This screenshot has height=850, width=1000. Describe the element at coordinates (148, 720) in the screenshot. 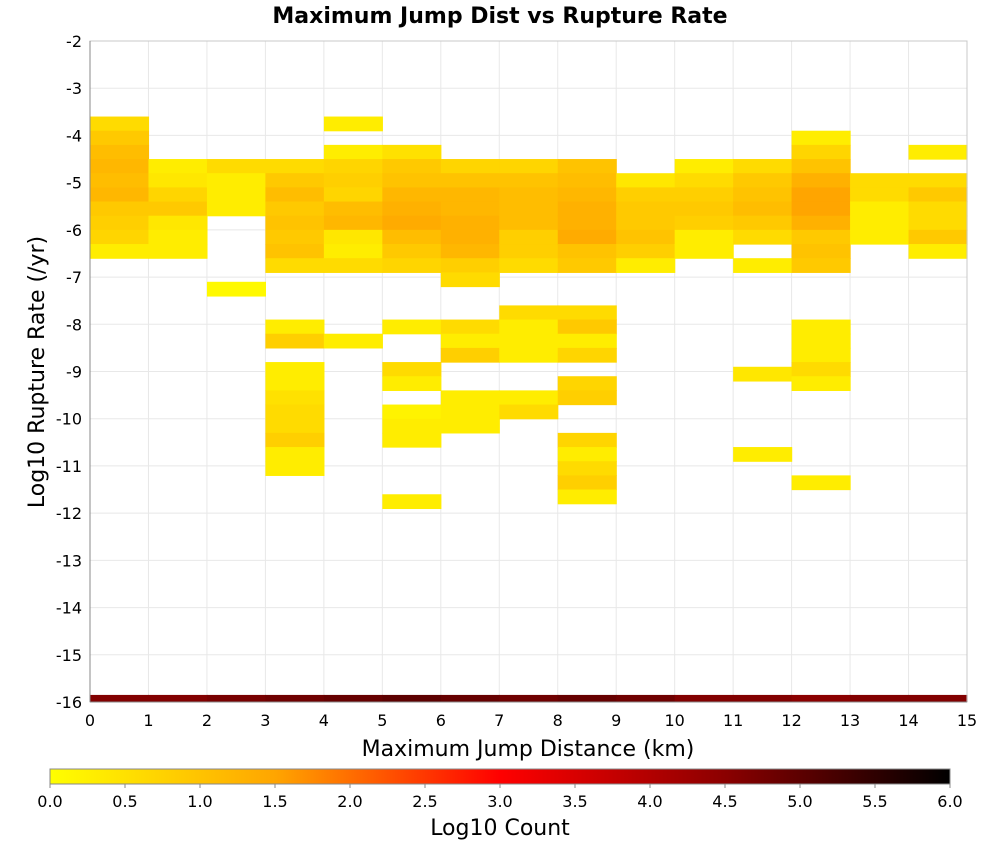

I see `x-tick-label: 1` at that location.